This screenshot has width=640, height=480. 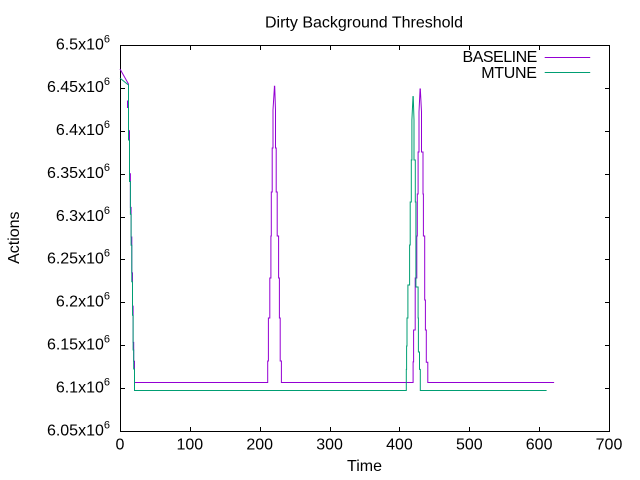 What do you see at coordinates (399, 445) in the screenshot?
I see `svg-text: 400` at bounding box center [399, 445].